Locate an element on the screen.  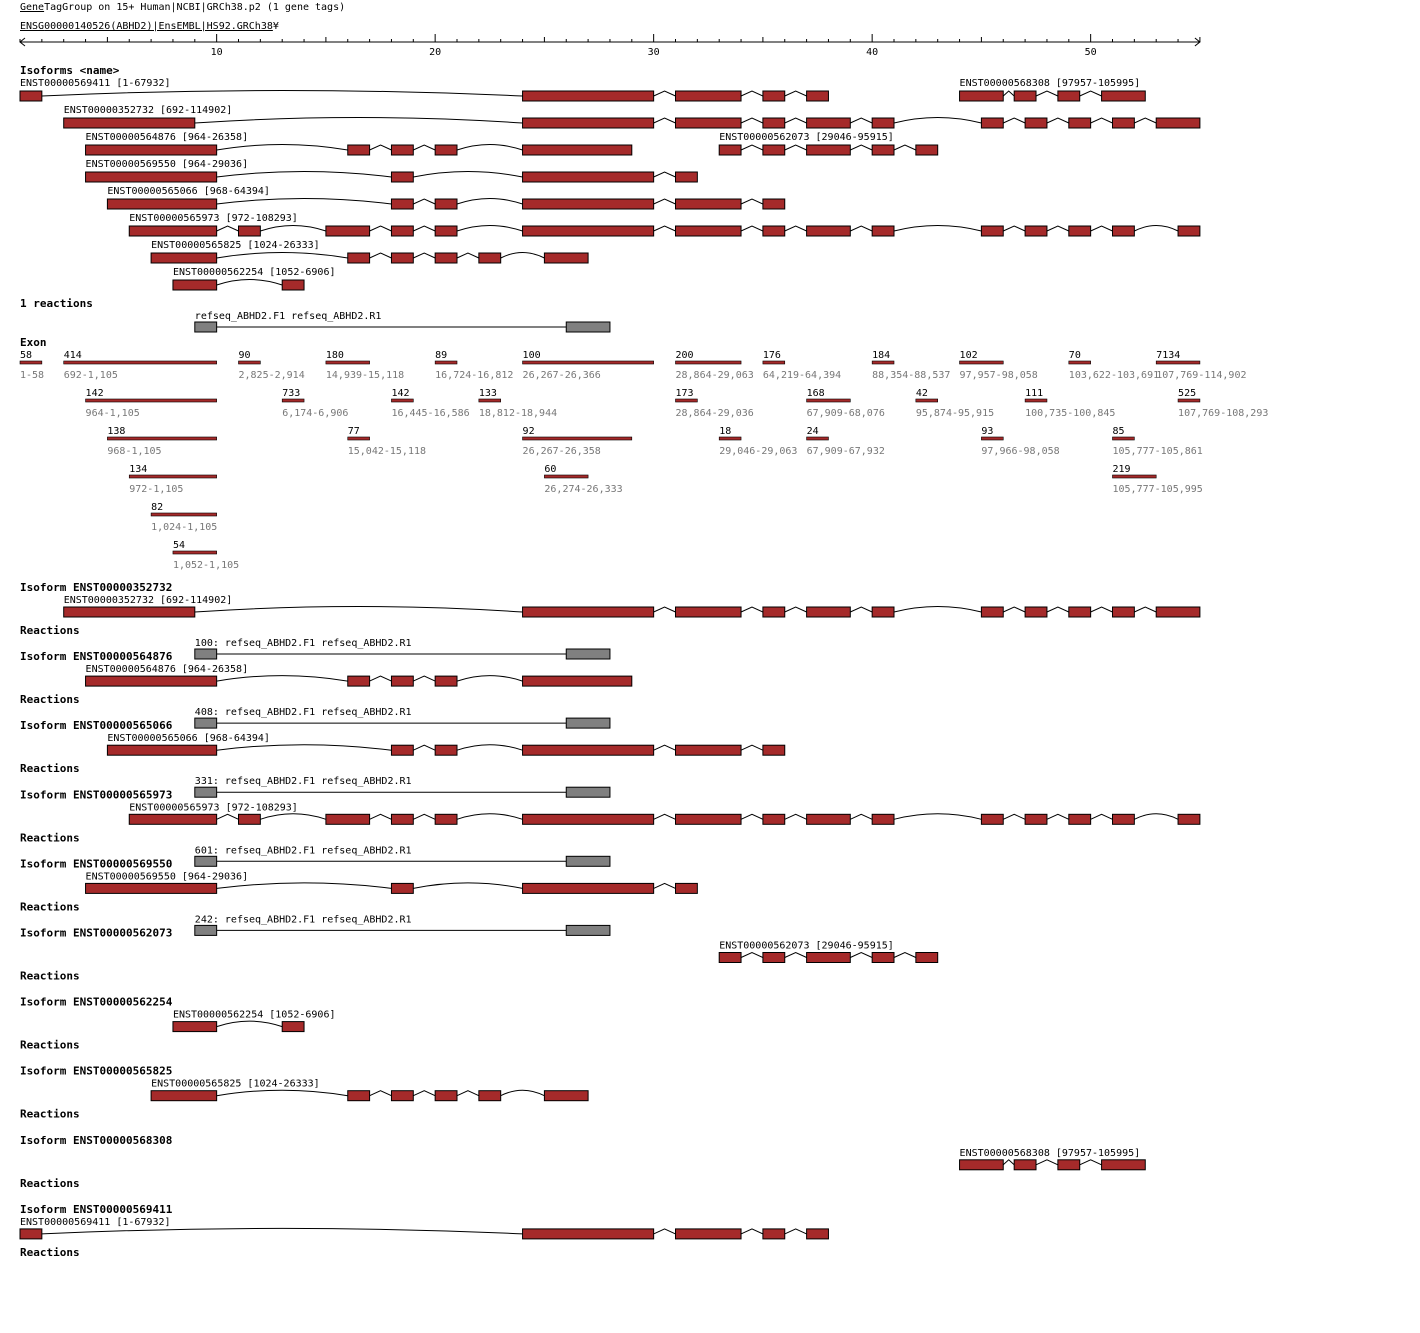
gene-title-rest: 00000140526(ABHD2)|EnsEMBL|HS92.GRCh38 is located at coordinates (158, 26).